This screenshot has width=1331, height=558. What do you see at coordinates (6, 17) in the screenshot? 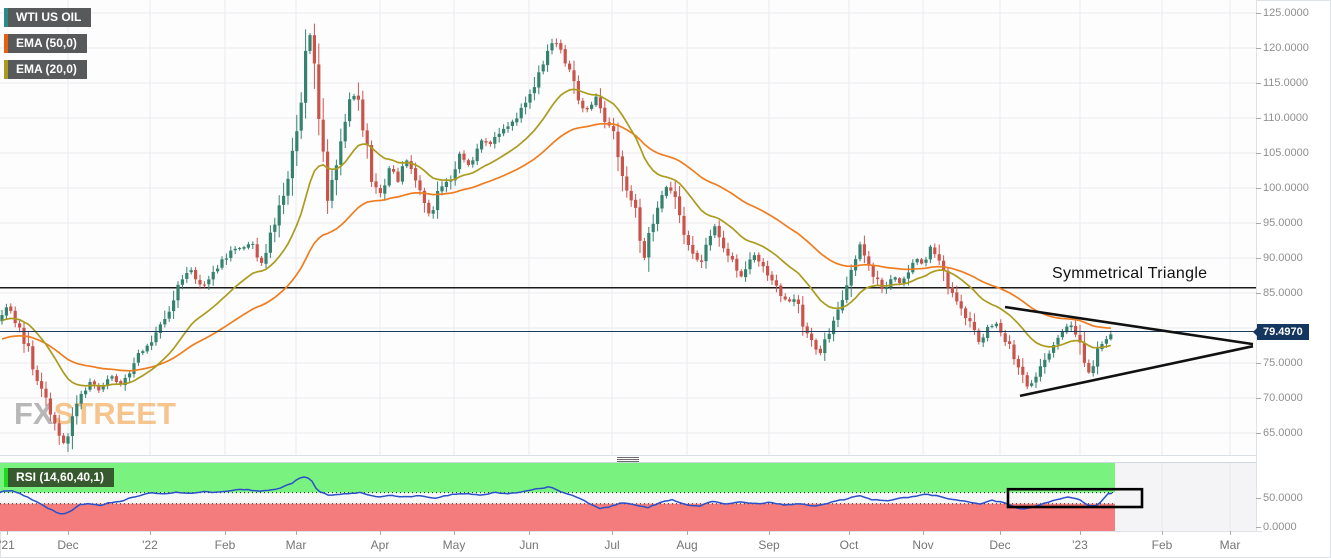
I see `symbol-badge-color-bar` at bounding box center [6, 17].